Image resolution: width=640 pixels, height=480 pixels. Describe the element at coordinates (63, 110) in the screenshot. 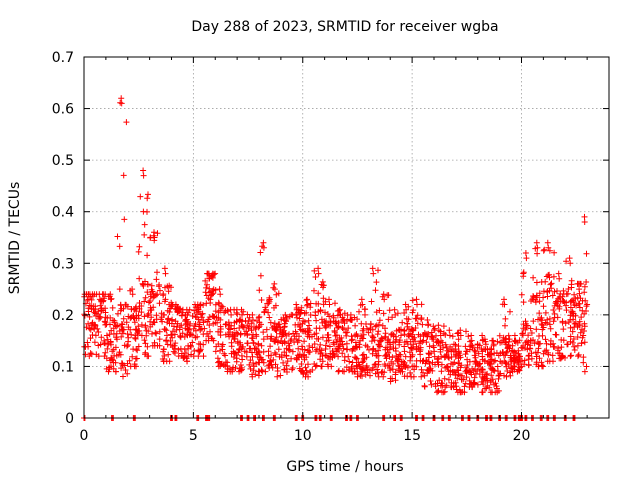

I see `y-tick-label: 0.6` at that location.